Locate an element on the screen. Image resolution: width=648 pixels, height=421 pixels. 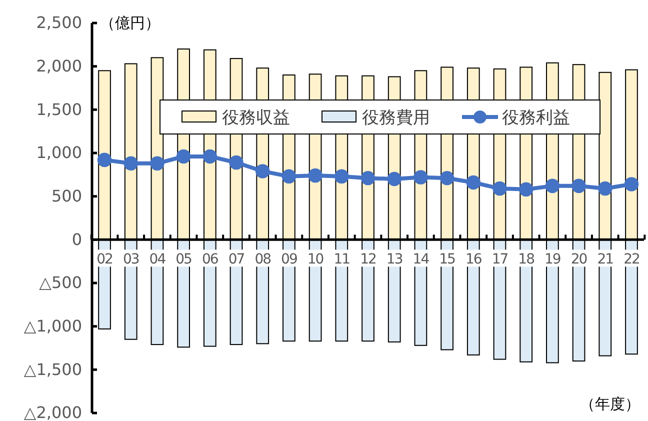
y-tick-label: △2,000 is located at coordinates (53, 412).